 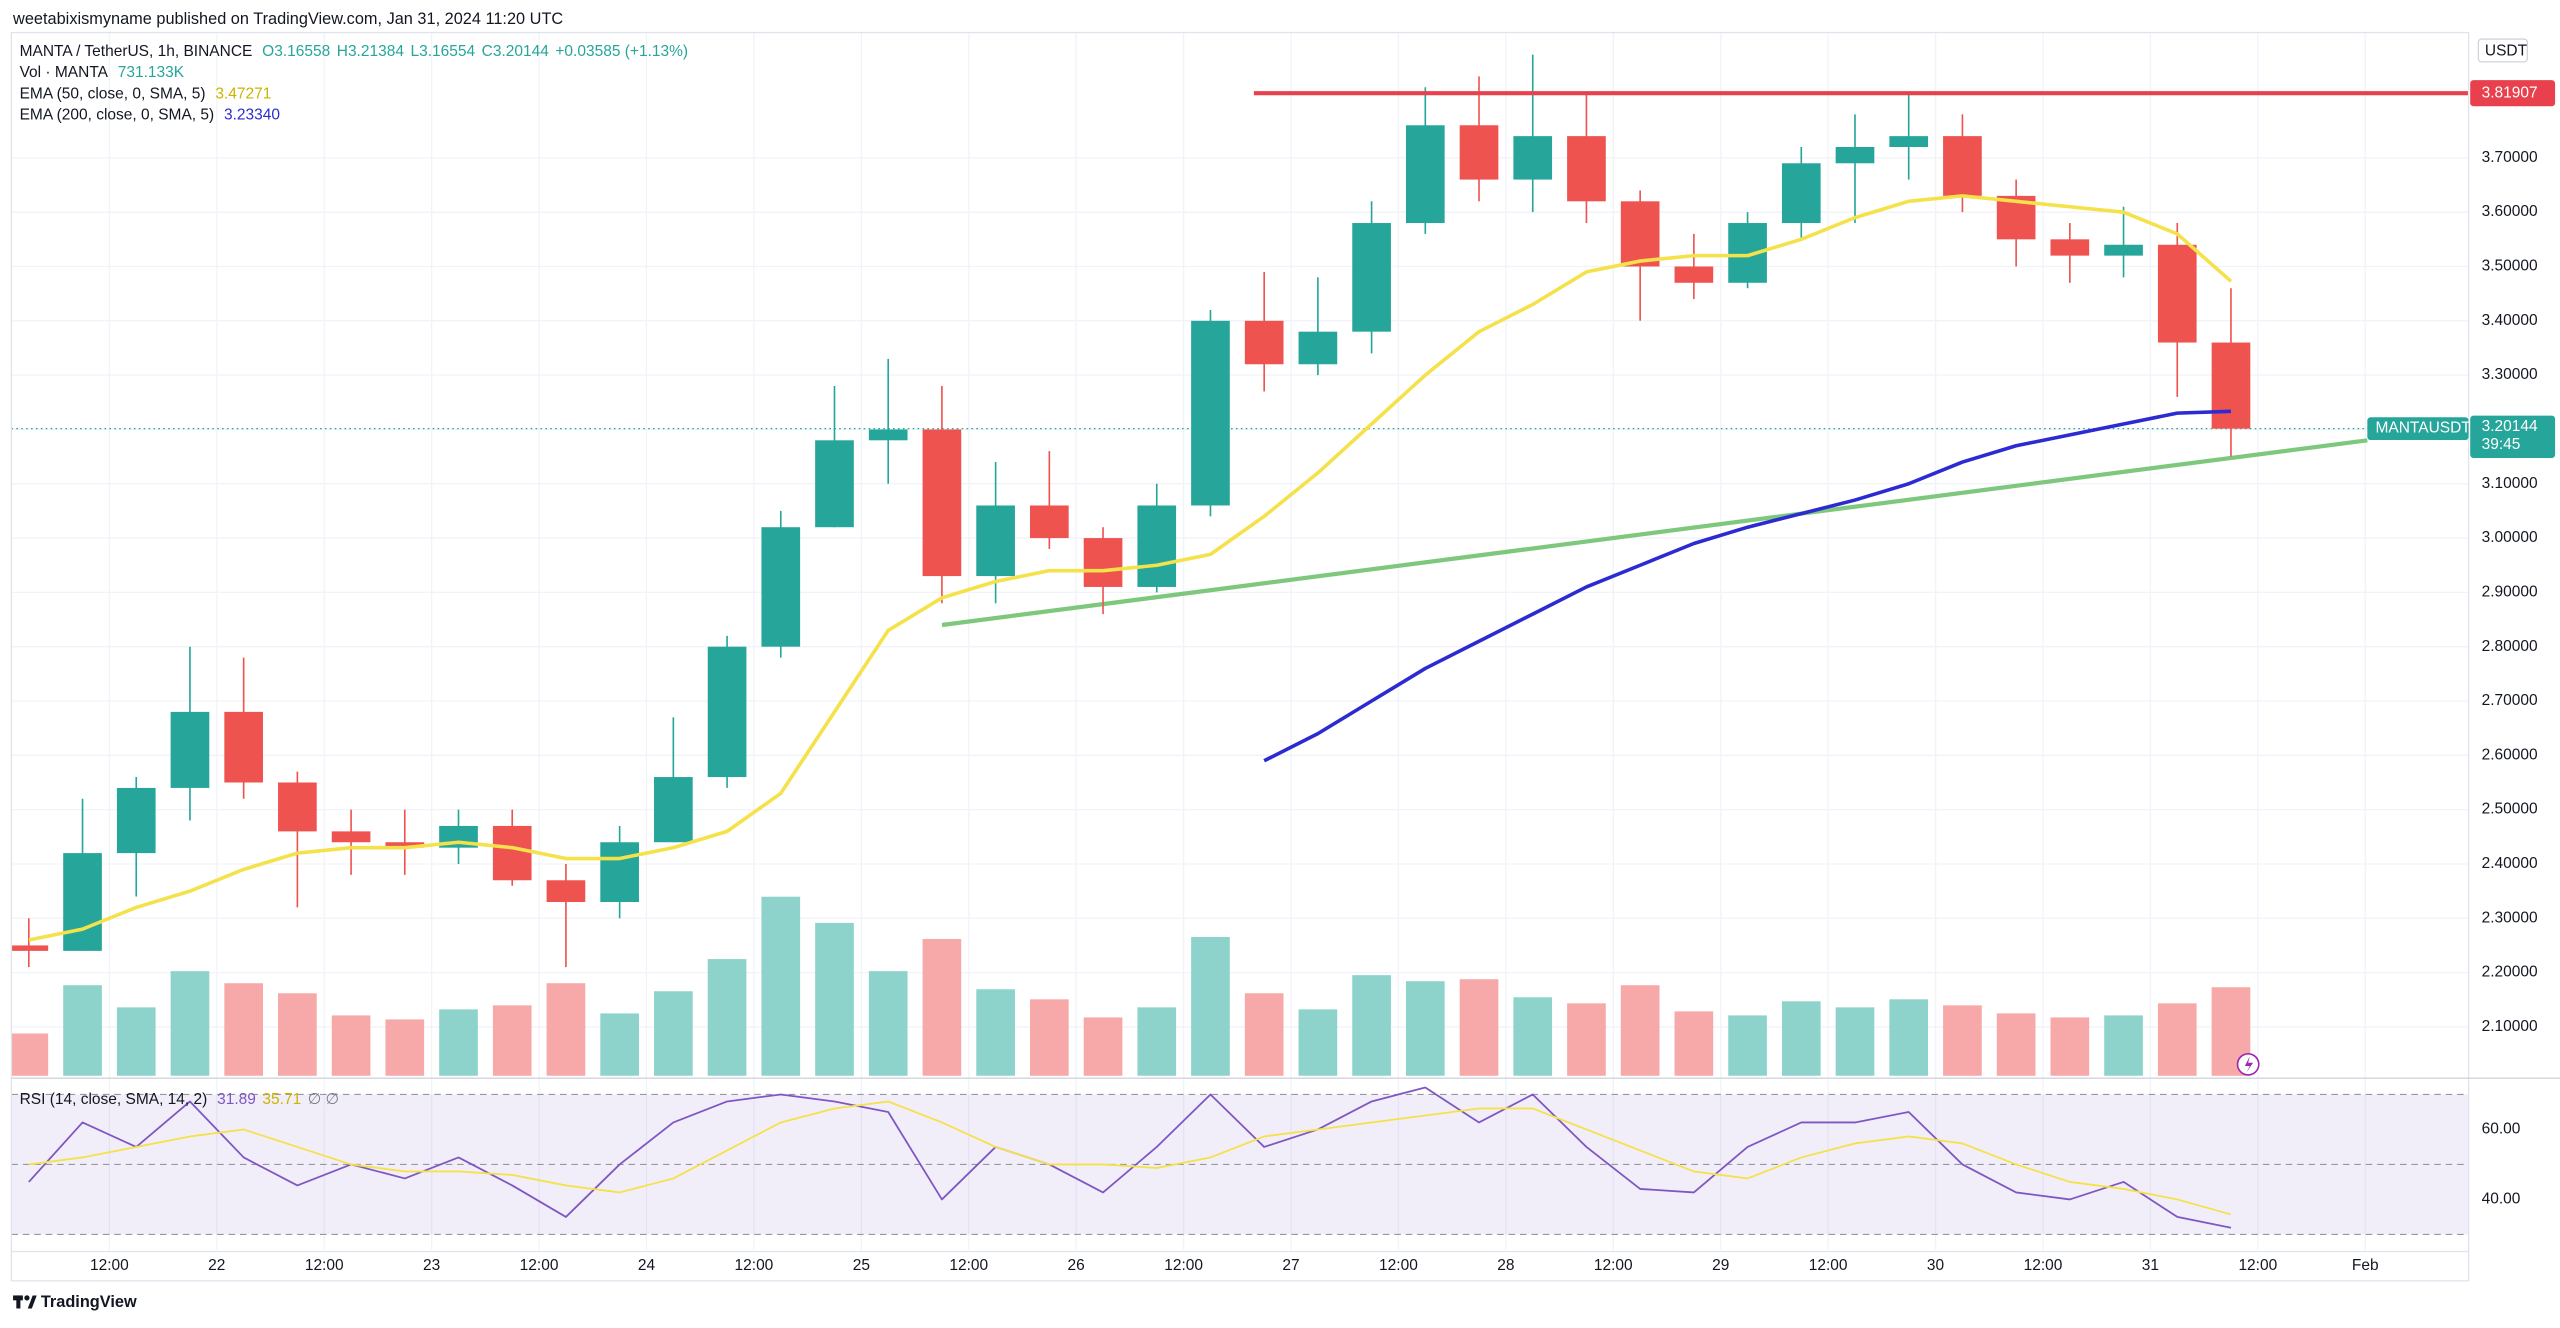 What do you see at coordinates (2510, 1026) in the screenshot?
I see `y-tick-label: 2.10000` at bounding box center [2510, 1026].